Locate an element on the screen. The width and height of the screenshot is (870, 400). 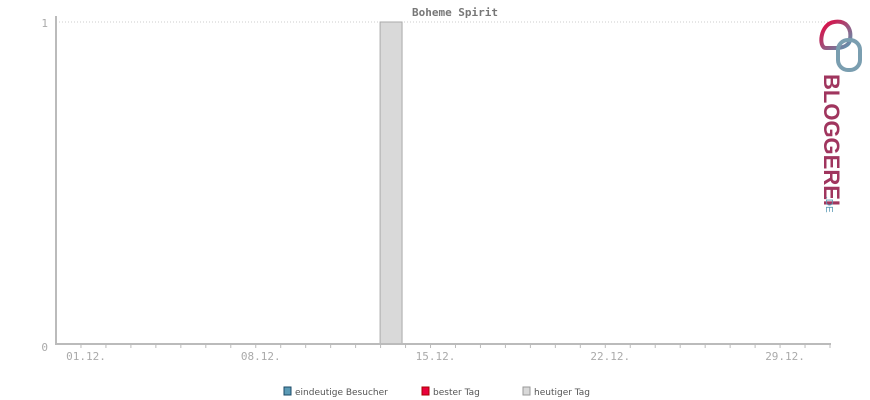
x-tick-label: 29.12. is located at coordinates (785, 356).